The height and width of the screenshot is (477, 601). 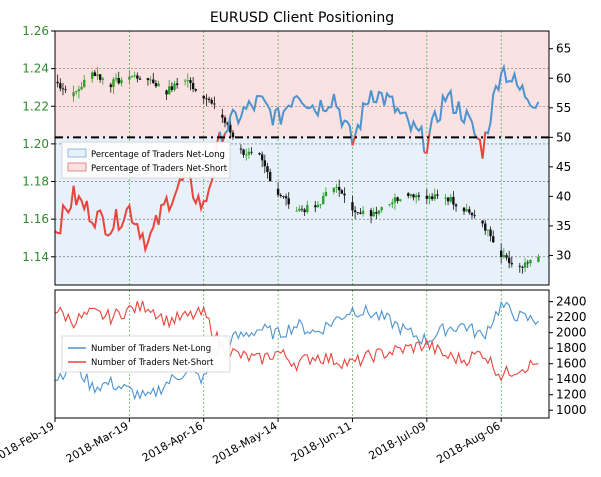 I want to click on right-tick-label: 60, so click(x=563, y=78).